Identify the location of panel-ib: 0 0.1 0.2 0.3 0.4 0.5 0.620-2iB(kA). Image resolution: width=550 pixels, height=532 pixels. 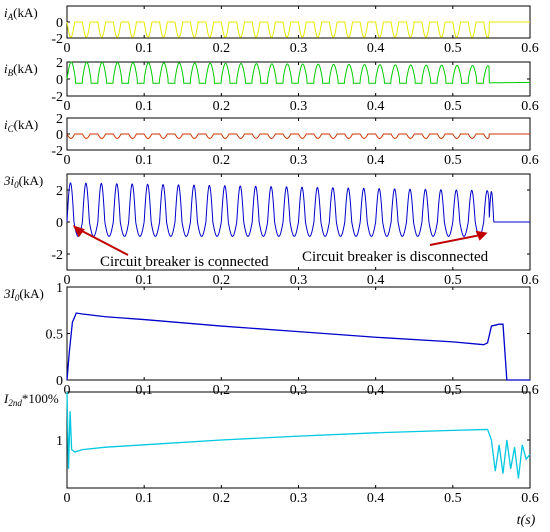
(271, 85).